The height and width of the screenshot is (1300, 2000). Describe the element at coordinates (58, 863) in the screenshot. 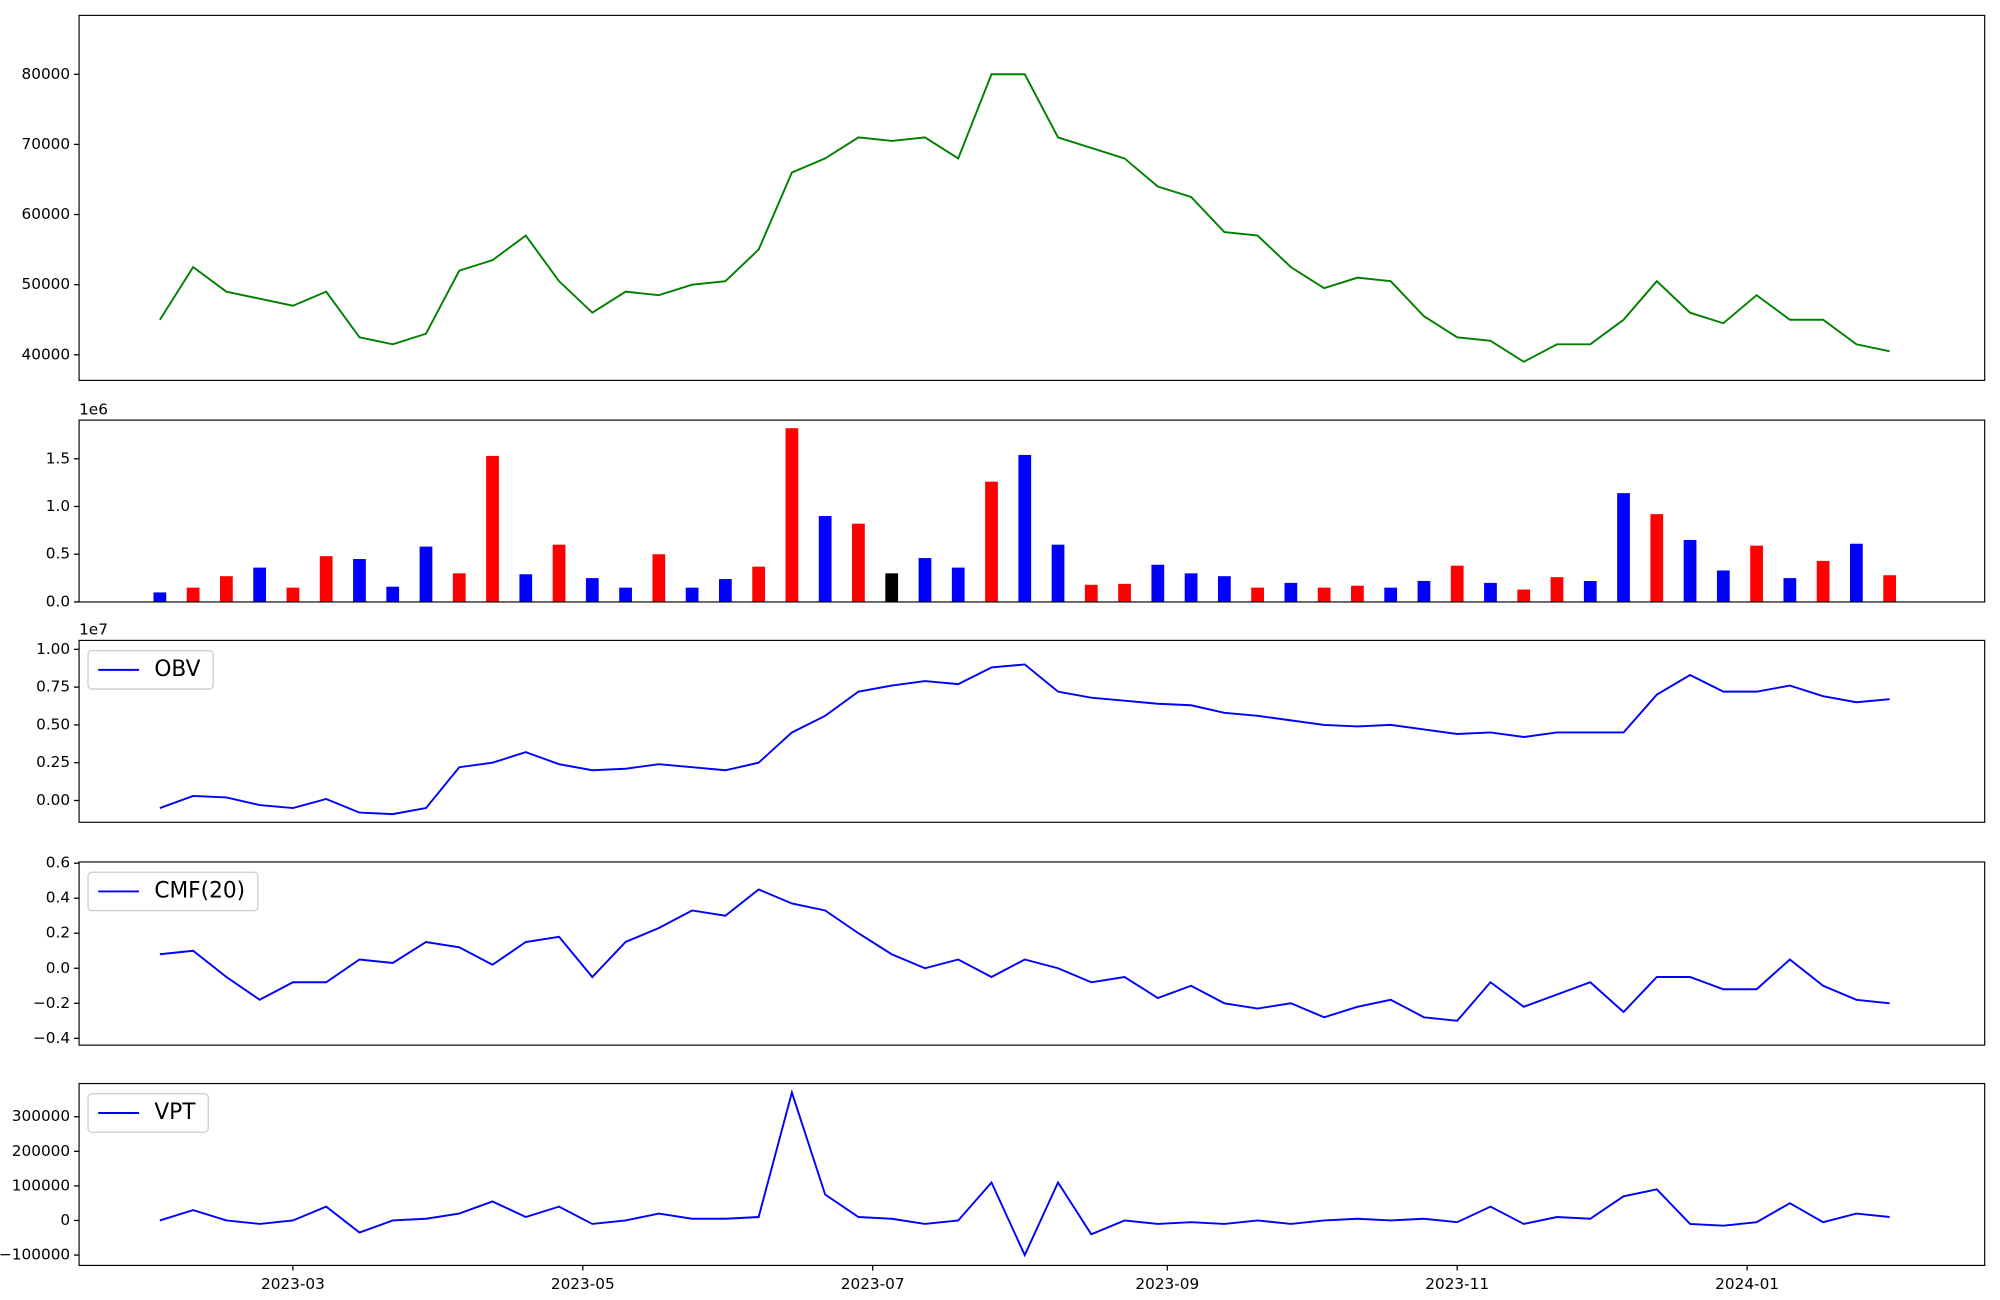

I see `y-tick-label: 0.6` at that location.